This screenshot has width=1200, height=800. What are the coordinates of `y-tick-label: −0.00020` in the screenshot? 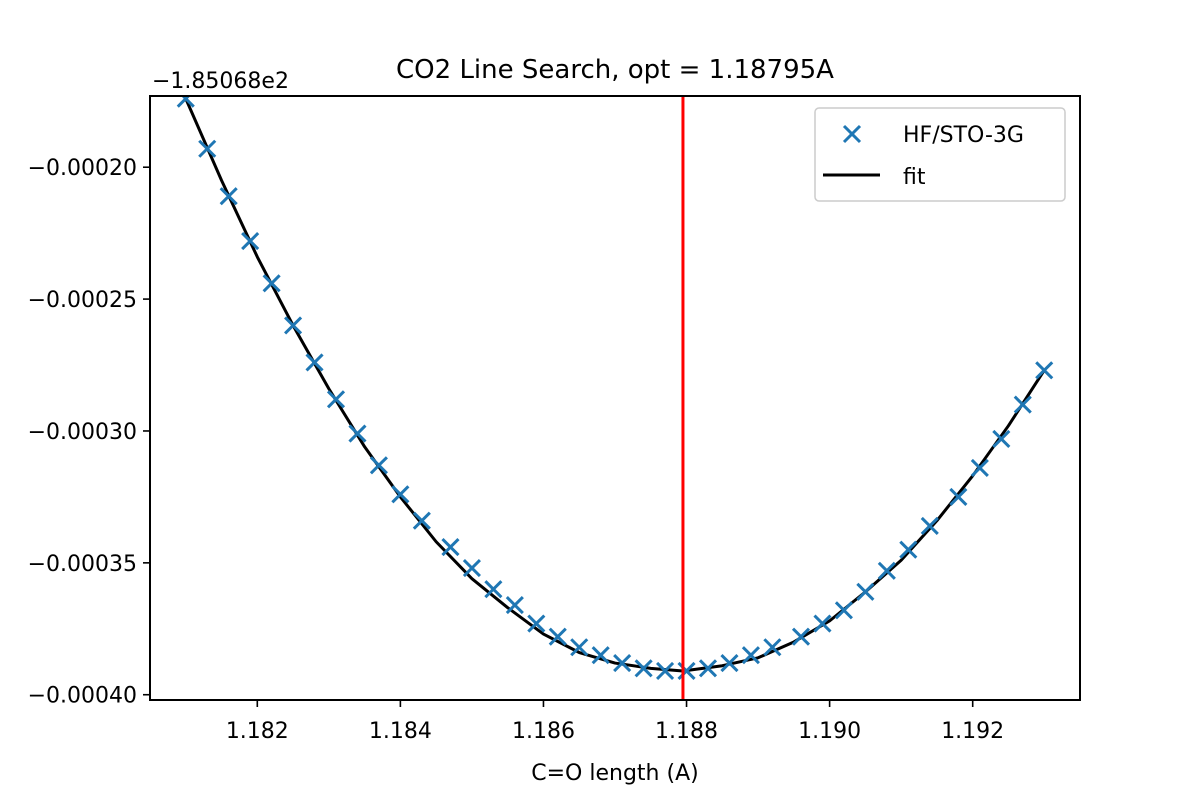 It's located at (82, 168).